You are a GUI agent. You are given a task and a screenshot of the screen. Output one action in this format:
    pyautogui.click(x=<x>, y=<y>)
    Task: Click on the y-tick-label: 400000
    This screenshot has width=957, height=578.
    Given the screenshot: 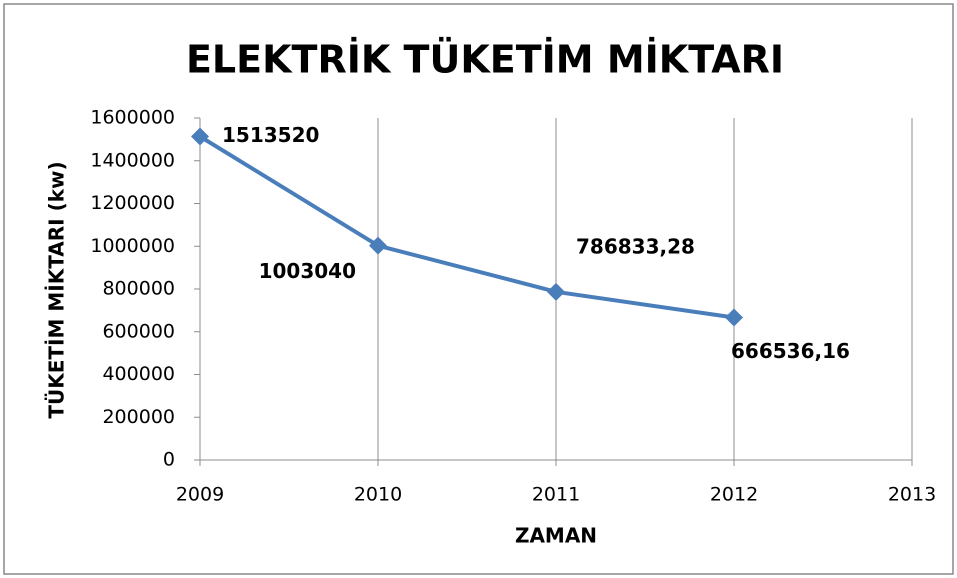 What is the action you would take?
    pyautogui.click(x=138, y=374)
    